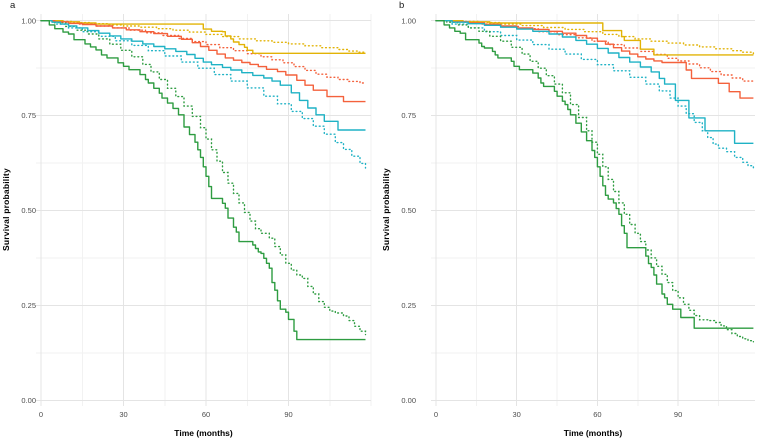 The image size is (759, 442). Describe the element at coordinates (402, 5) in the screenshot. I see `panel-b-label: b` at that location.